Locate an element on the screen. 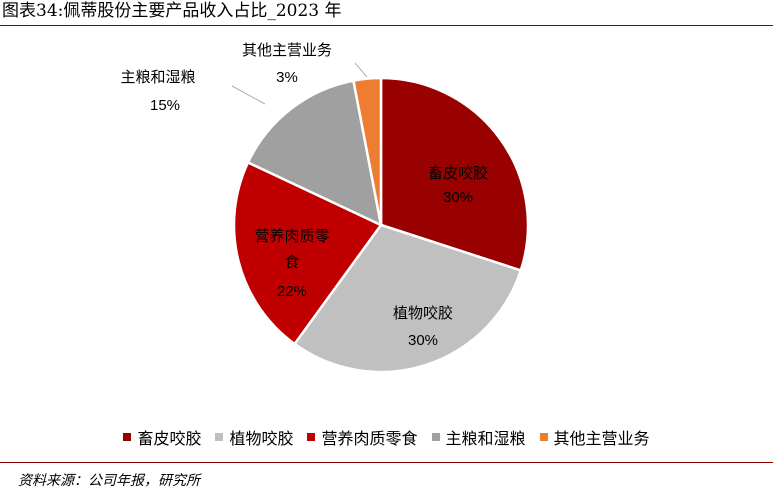 This screenshot has width=773, height=494. slice-name-label-5: 其他主营业务 is located at coordinates (287, 50).